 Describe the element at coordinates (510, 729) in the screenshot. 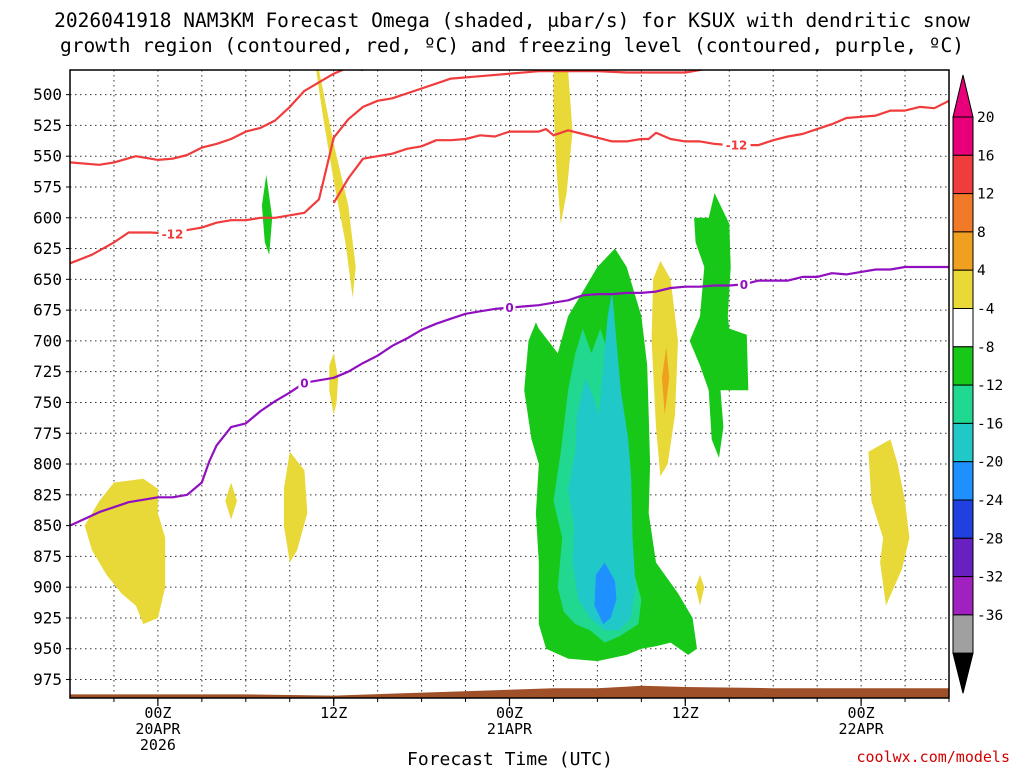

I see `x-tick-label: 21APR` at that location.